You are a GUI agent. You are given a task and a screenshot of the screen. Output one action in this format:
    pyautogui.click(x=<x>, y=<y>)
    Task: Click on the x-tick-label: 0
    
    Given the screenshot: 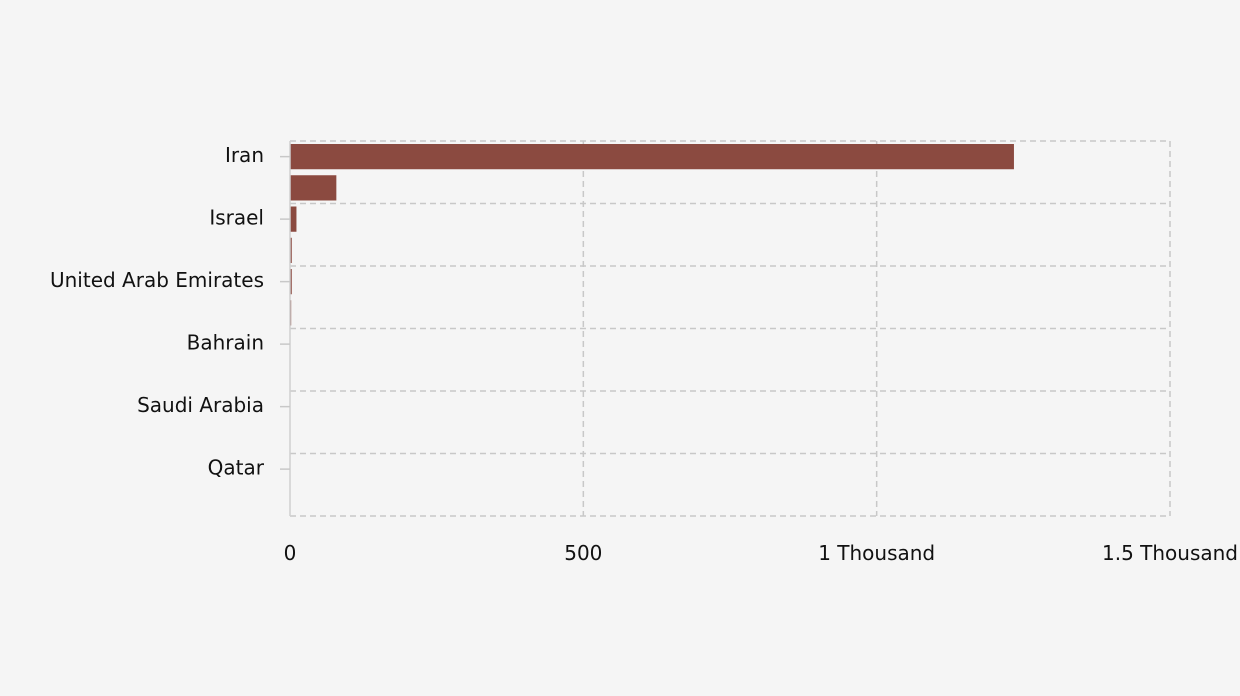 What is the action you would take?
    pyautogui.click(x=290, y=553)
    